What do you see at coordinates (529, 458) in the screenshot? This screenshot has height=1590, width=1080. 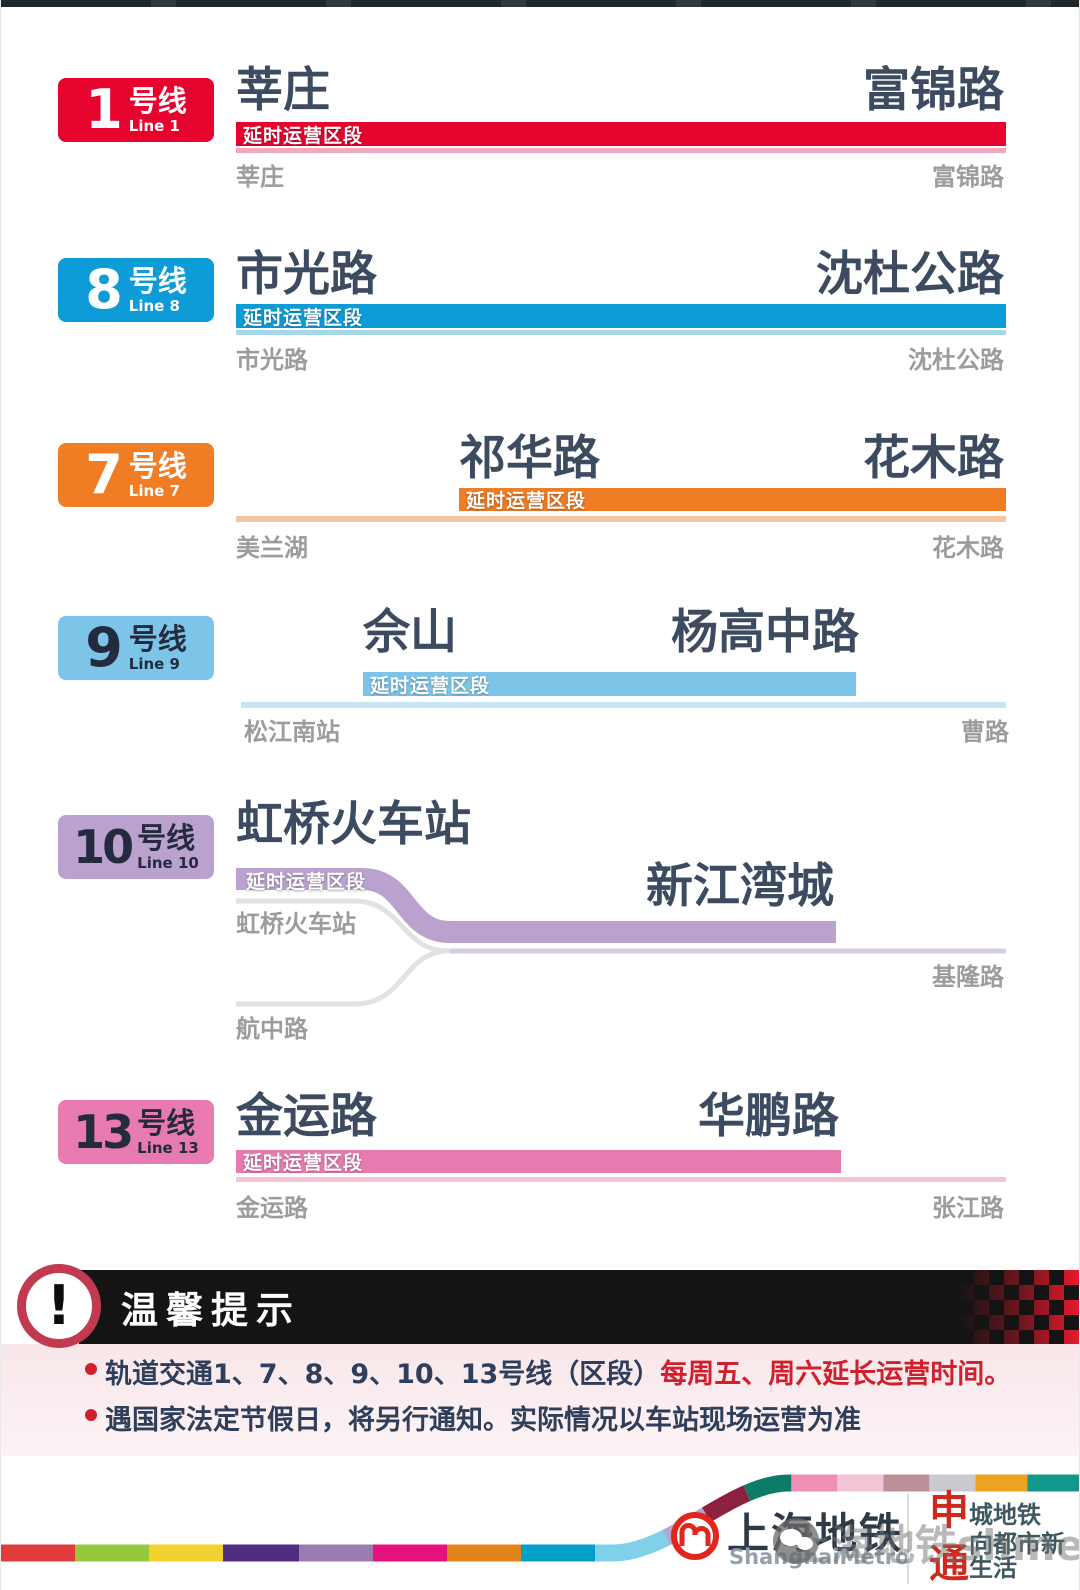 I see `section-start-station: 祁华路` at bounding box center [529, 458].